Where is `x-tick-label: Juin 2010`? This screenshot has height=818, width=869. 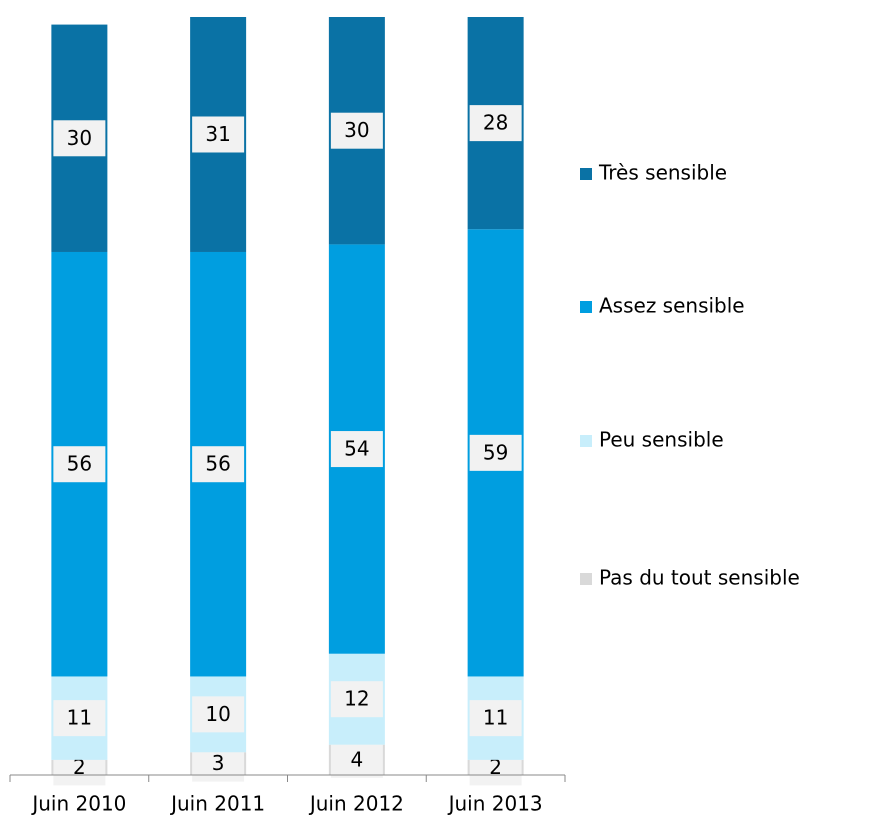 x-tick-label: Juin 2010 is located at coordinates (78, 804).